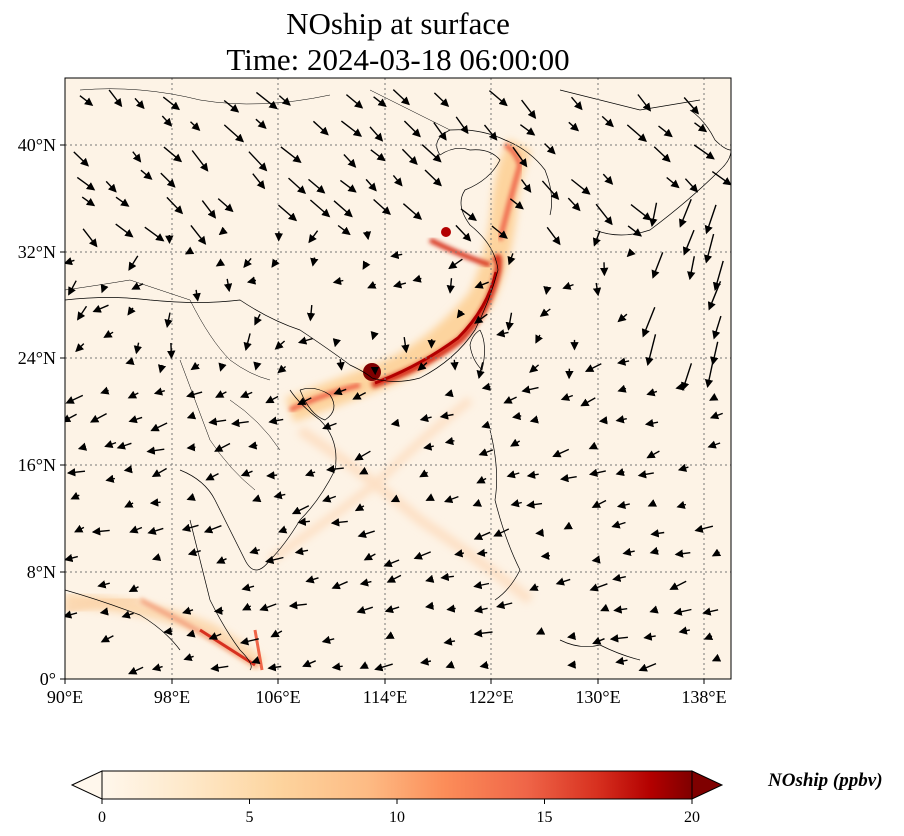 The width and height of the screenshot is (904, 836). What do you see at coordinates (37, 358) in the screenshot?
I see `y-tick-label: 24°N` at bounding box center [37, 358].